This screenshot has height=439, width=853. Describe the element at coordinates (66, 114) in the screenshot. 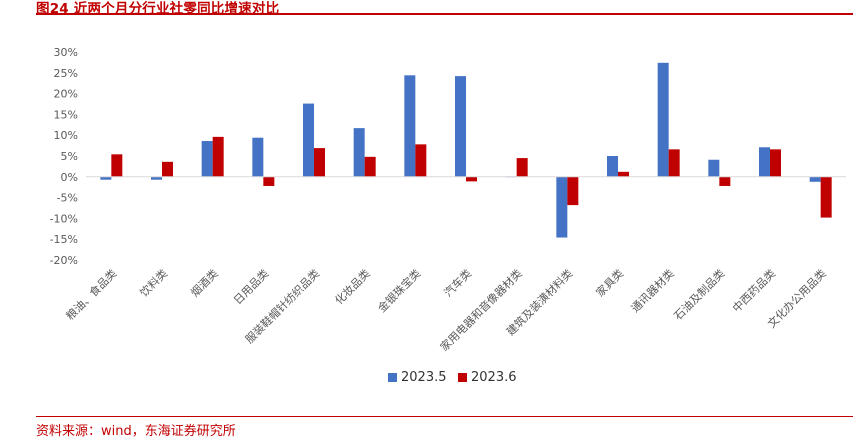

I see `y-tick-label: 15%` at that location.